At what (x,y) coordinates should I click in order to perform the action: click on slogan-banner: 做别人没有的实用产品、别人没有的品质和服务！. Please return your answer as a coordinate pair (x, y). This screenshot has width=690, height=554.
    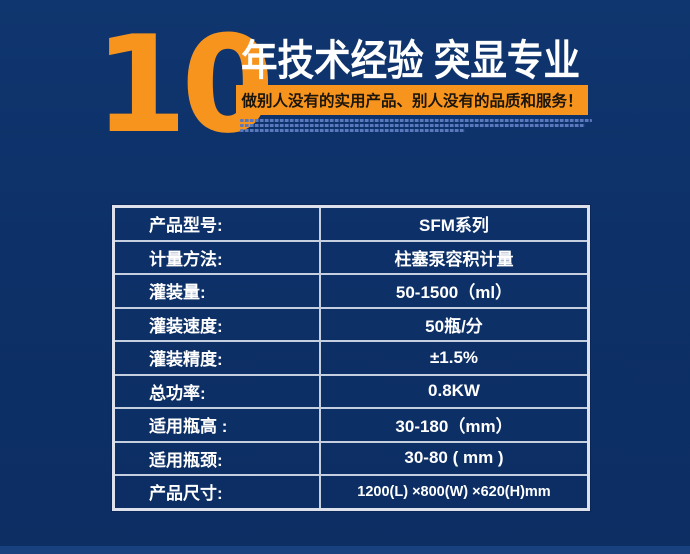
    Looking at the image, I should click on (412, 100).